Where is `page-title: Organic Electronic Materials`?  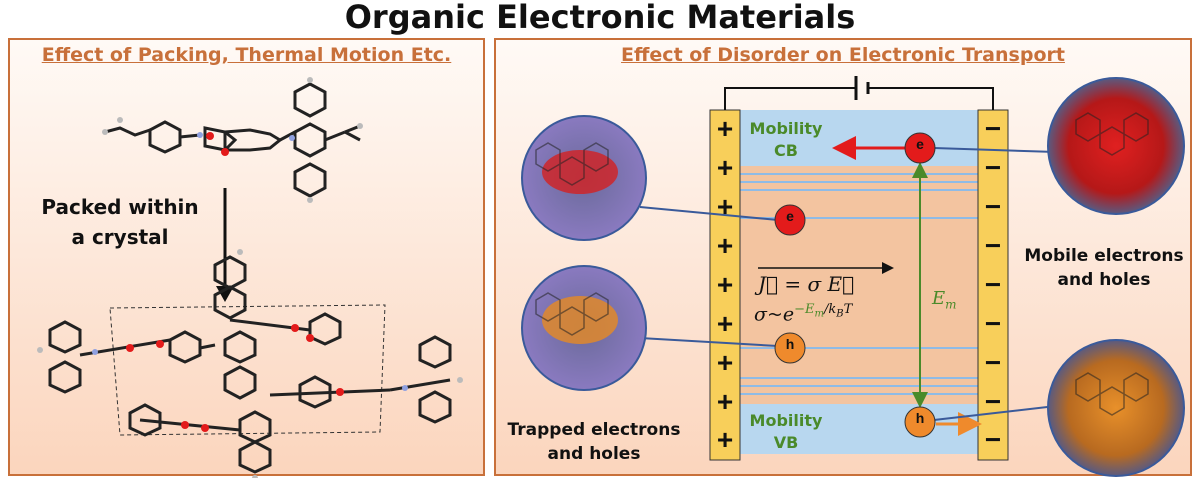 page-title: Organic Electronic Materials is located at coordinates (600, 17).